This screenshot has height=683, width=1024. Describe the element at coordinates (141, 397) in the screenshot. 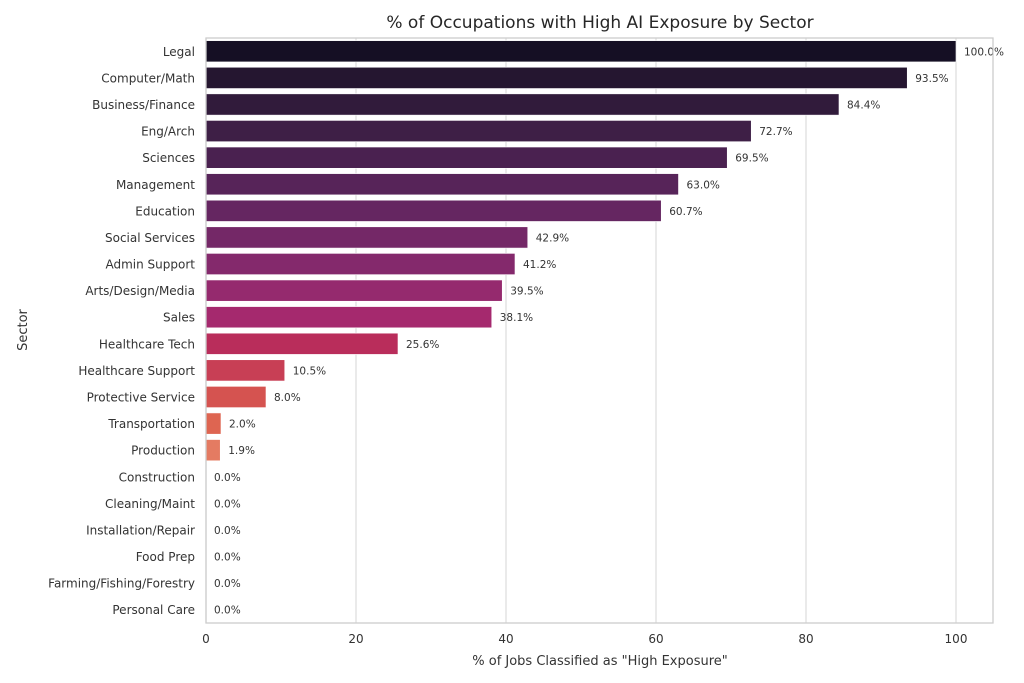

I see `y-tick-label: Protective Service` at that location.